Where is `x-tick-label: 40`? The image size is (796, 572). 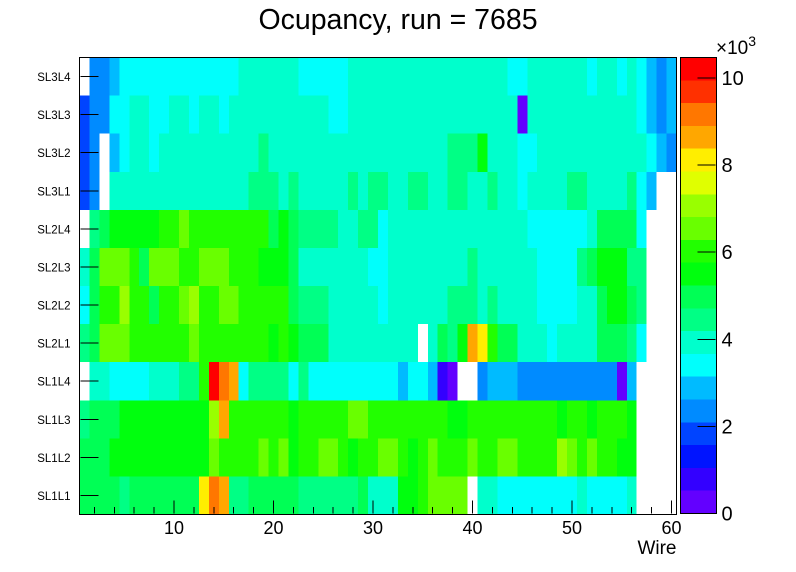
x-tick-label: 40 is located at coordinates (473, 528).